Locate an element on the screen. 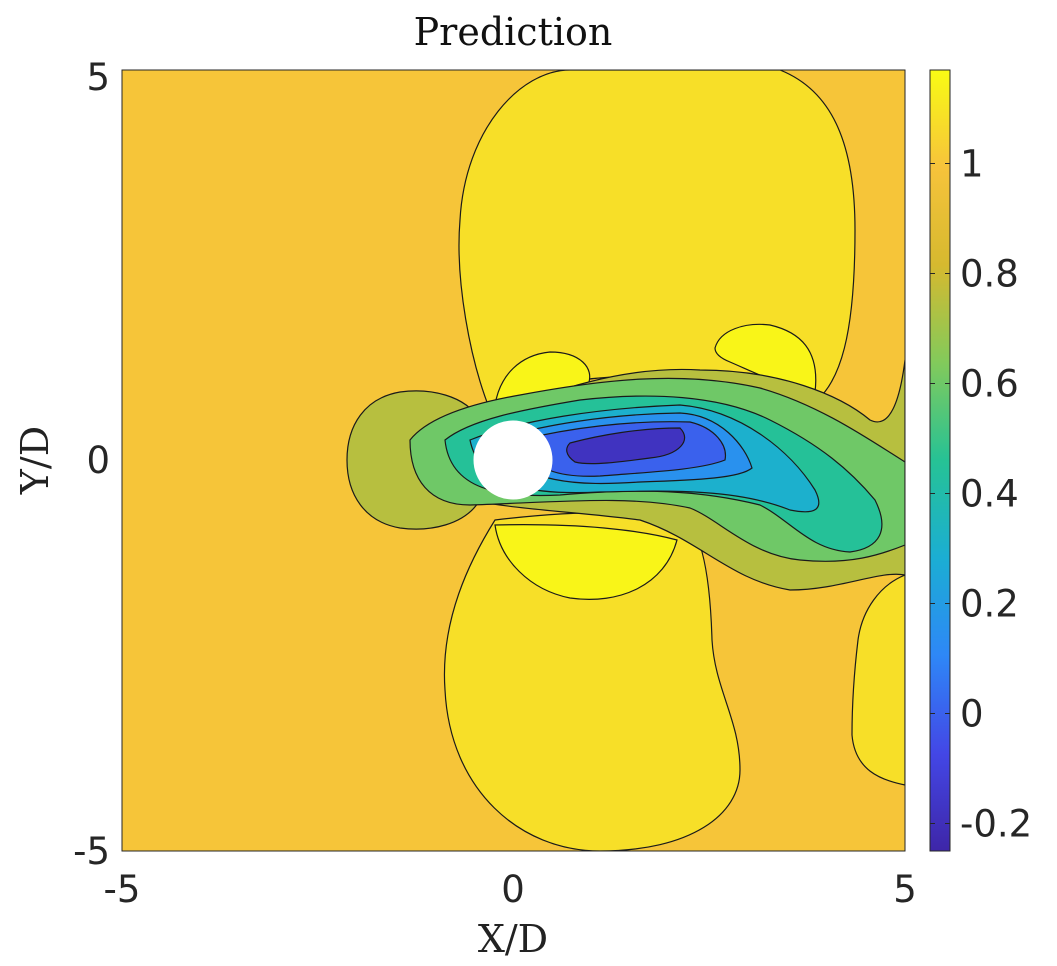 The width and height of the screenshot is (1057, 966). y-axis-label: Y/D is located at coordinates (35, 460).